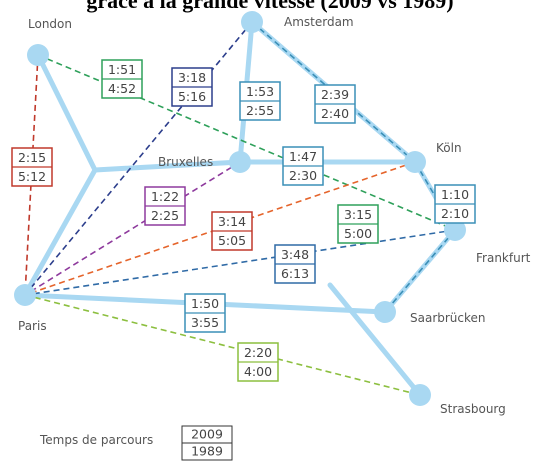 The image size is (540, 461). Describe the element at coordinates (192, 96) in the screenshot. I see `time-1989: 5:16` at that location.